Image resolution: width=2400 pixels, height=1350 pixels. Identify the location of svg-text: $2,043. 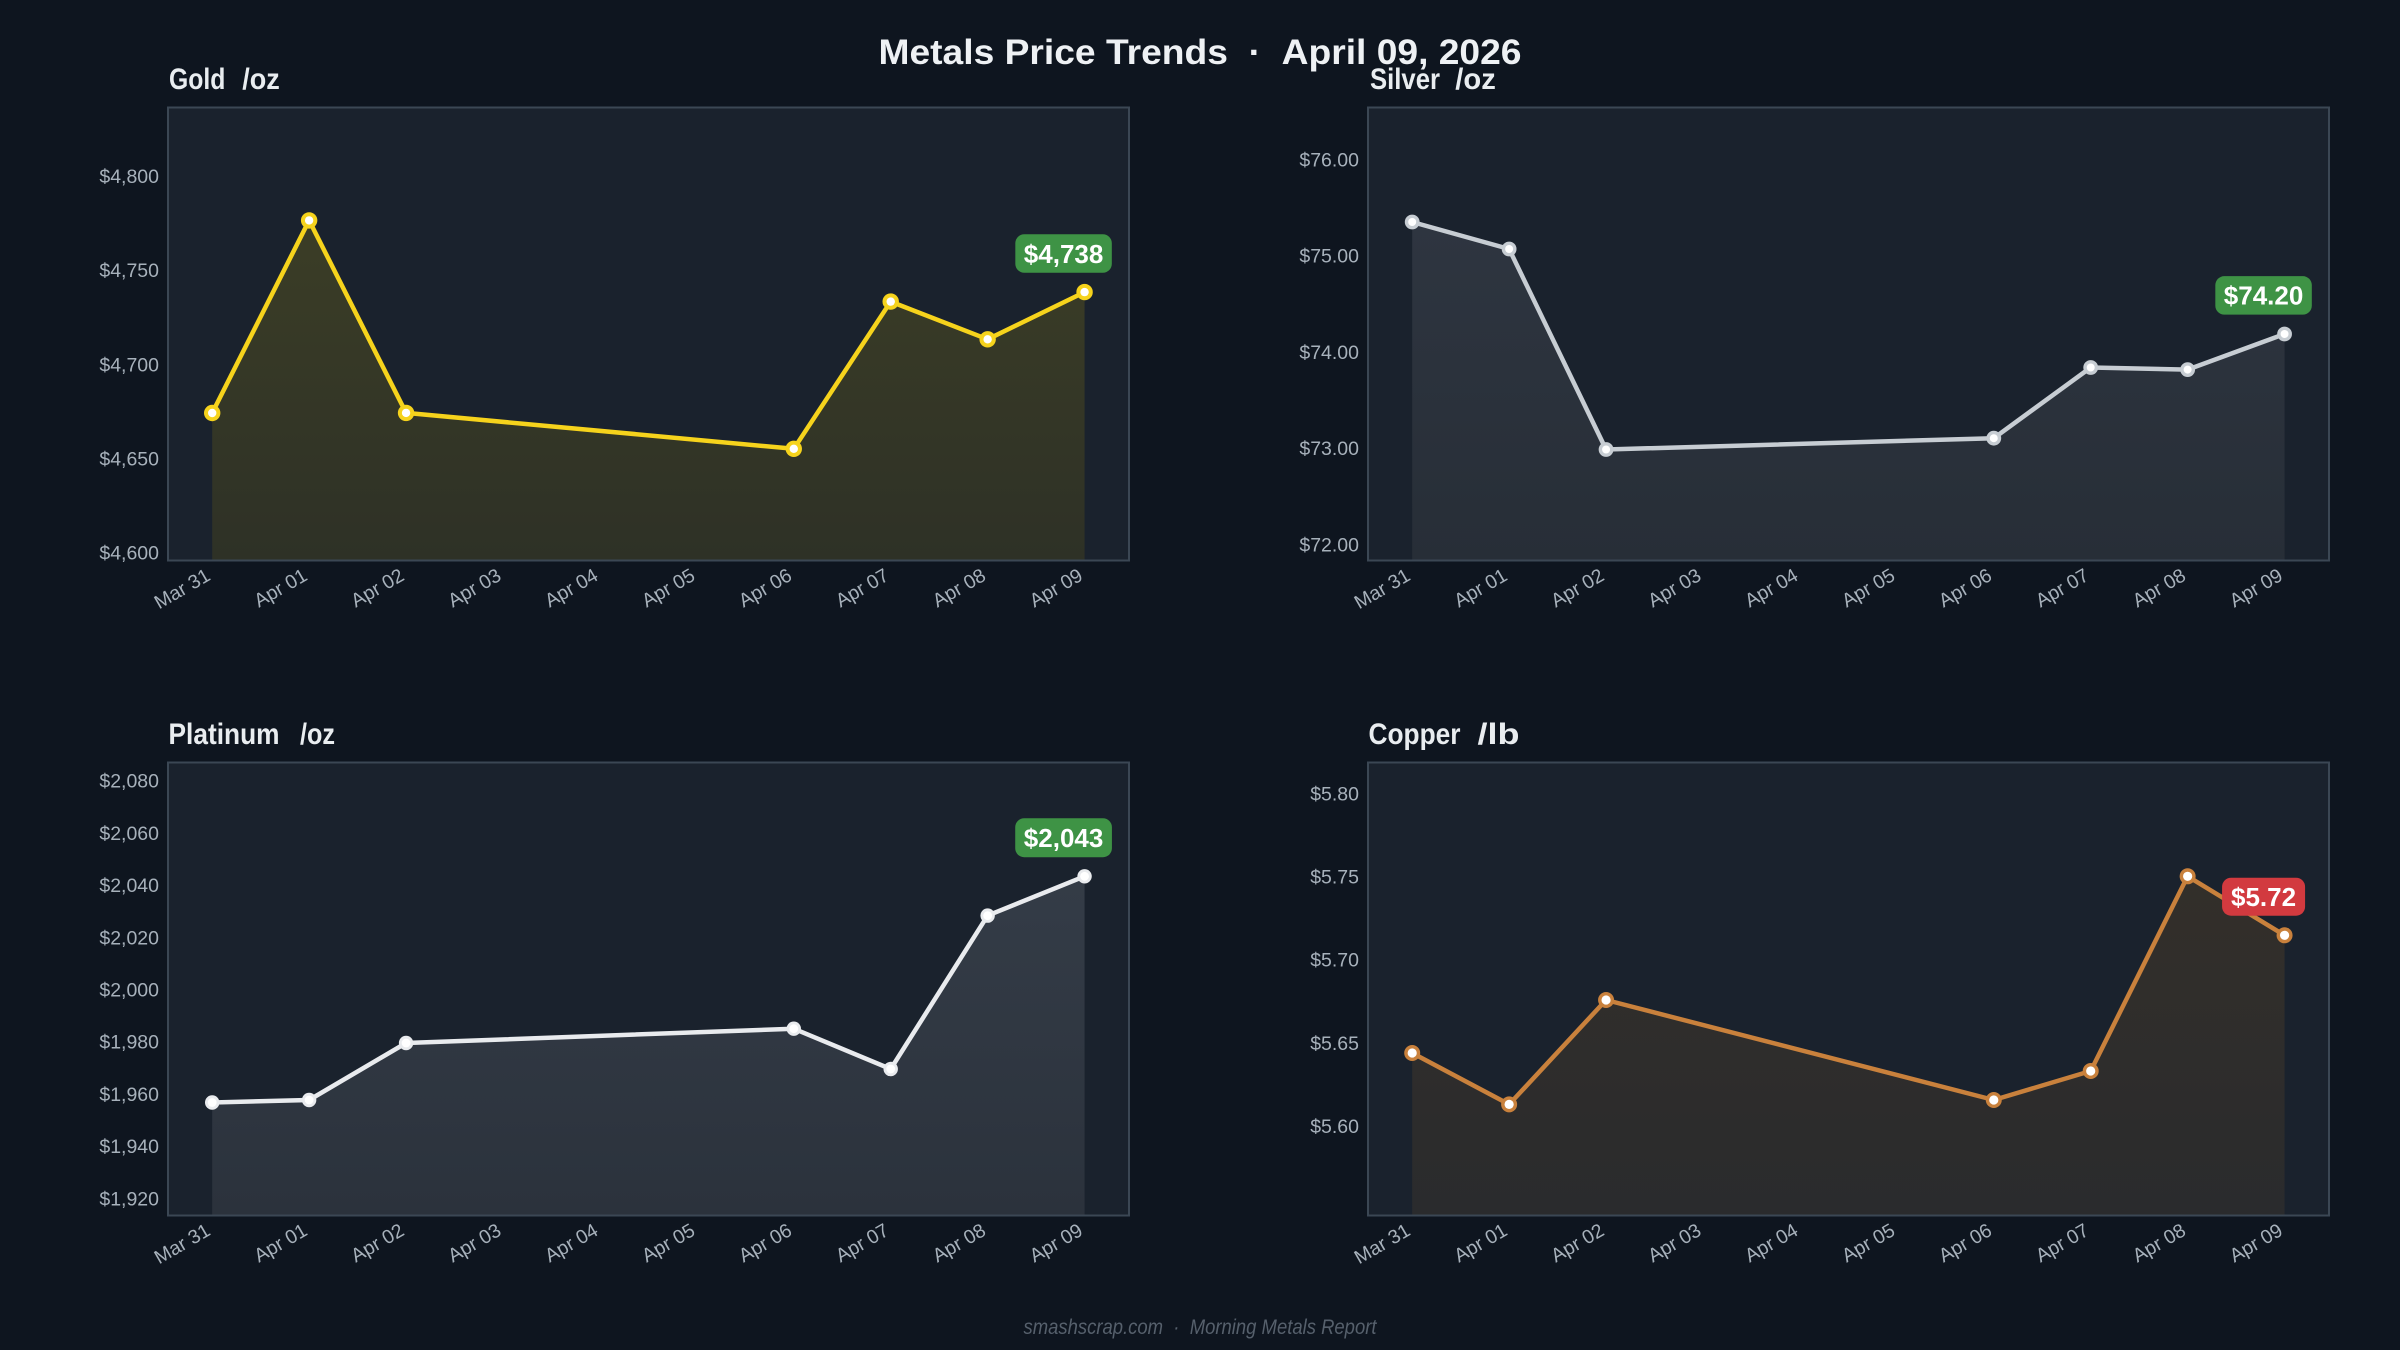
(1064, 838).